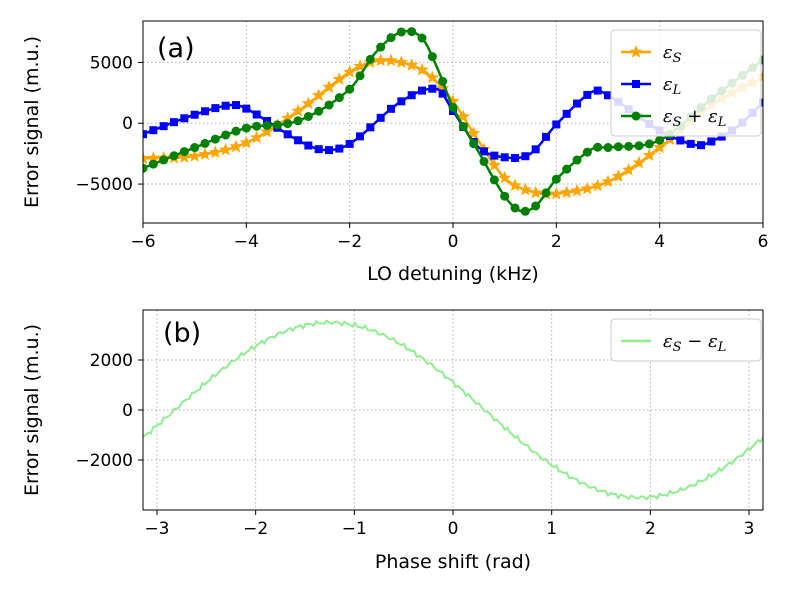 This screenshot has width=789, height=592. What do you see at coordinates (694, 343) in the screenshot?
I see `legend-label: εS​ − εL​` at bounding box center [694, 343].